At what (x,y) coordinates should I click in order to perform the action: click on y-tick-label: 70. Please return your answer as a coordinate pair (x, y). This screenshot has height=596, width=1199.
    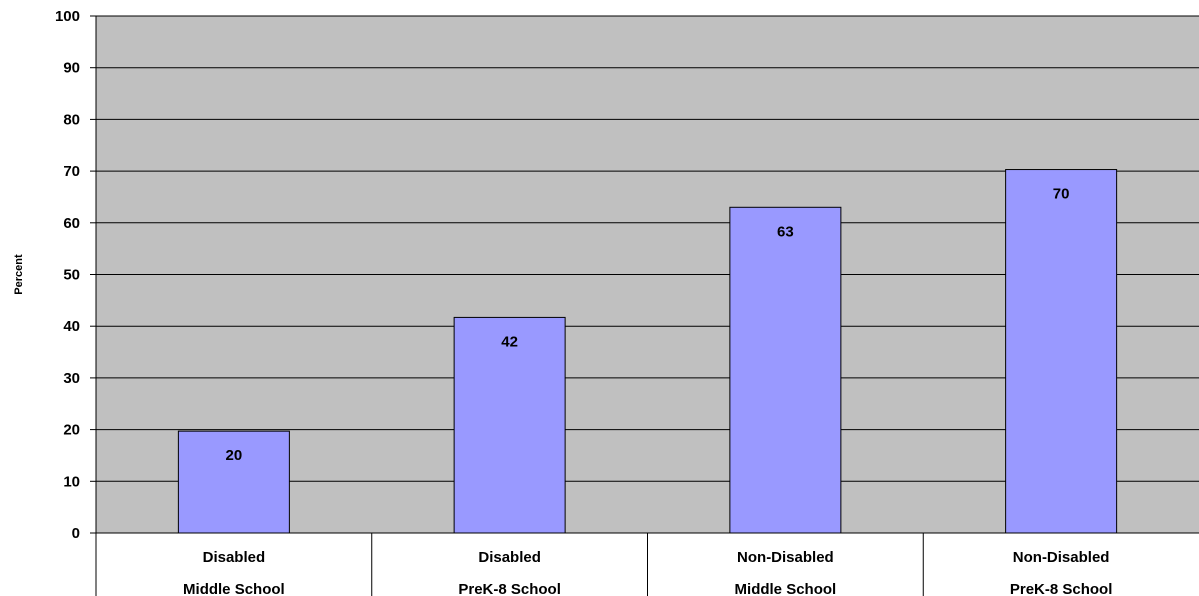
    Looking at the image, I should click on (71, 171).